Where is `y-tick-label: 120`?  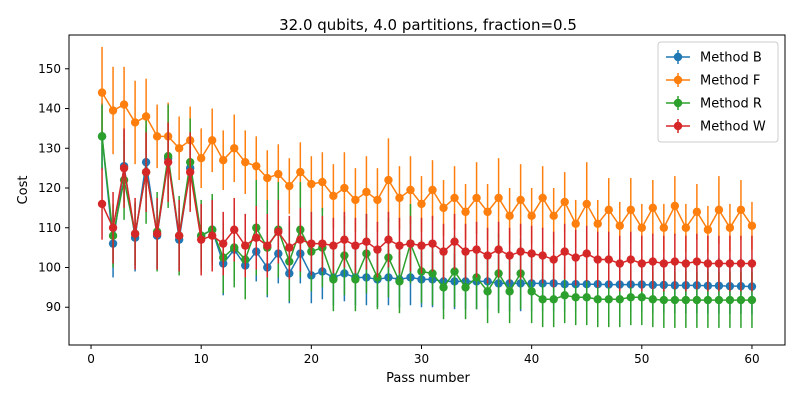
y-tick-label: 120 is located at coordinates (49, 188).